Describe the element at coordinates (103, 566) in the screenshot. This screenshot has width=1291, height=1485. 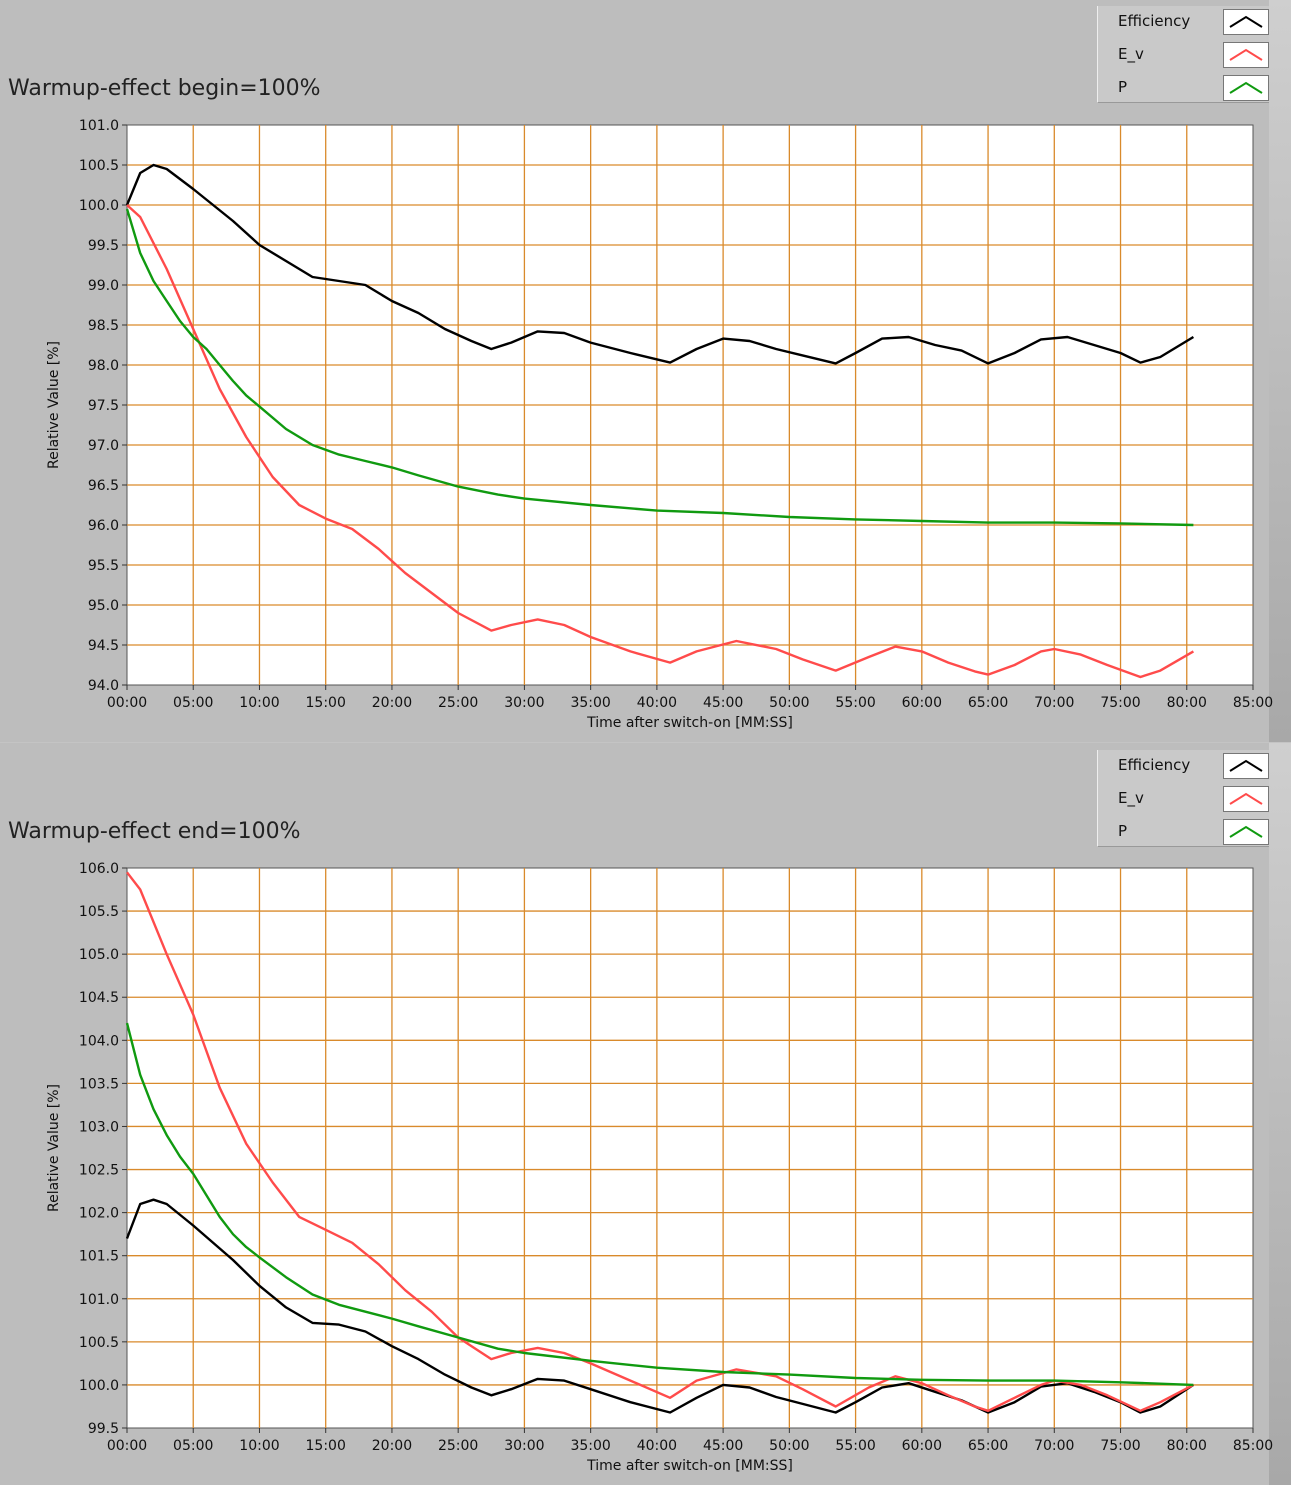
I see `y-tick-label: 95.5` at that location.